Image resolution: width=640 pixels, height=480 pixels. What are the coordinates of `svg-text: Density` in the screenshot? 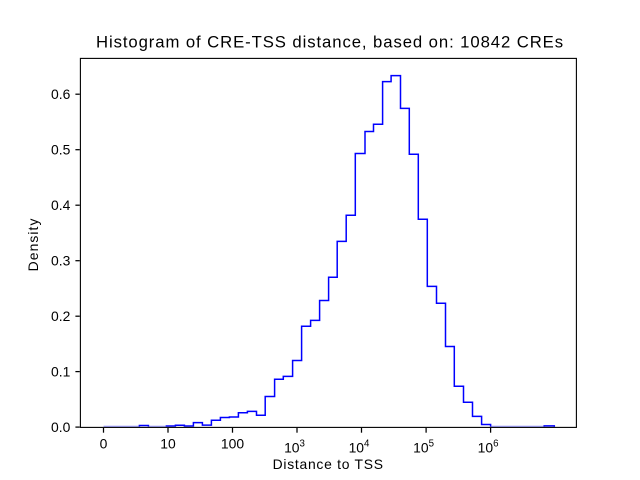 It's located at (33, 244).